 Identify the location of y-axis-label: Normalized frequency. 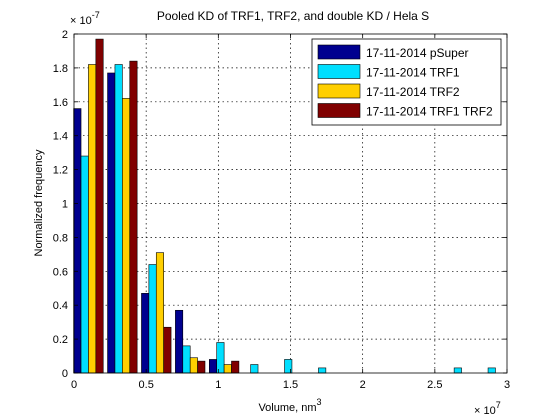
(39, 202).